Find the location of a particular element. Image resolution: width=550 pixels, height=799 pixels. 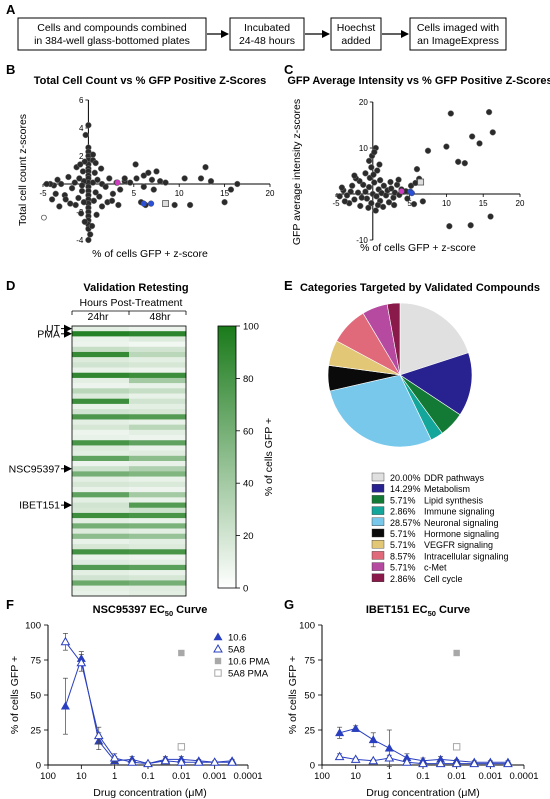

panel-d-col-48hr: 48hr is located at coordinates (160, 317).